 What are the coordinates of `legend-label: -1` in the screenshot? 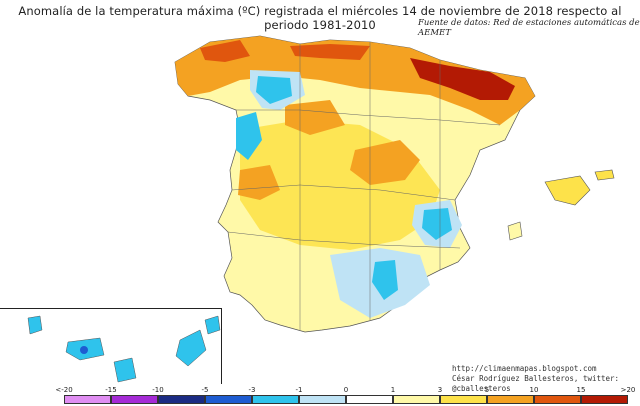 It's located at (299, 390).